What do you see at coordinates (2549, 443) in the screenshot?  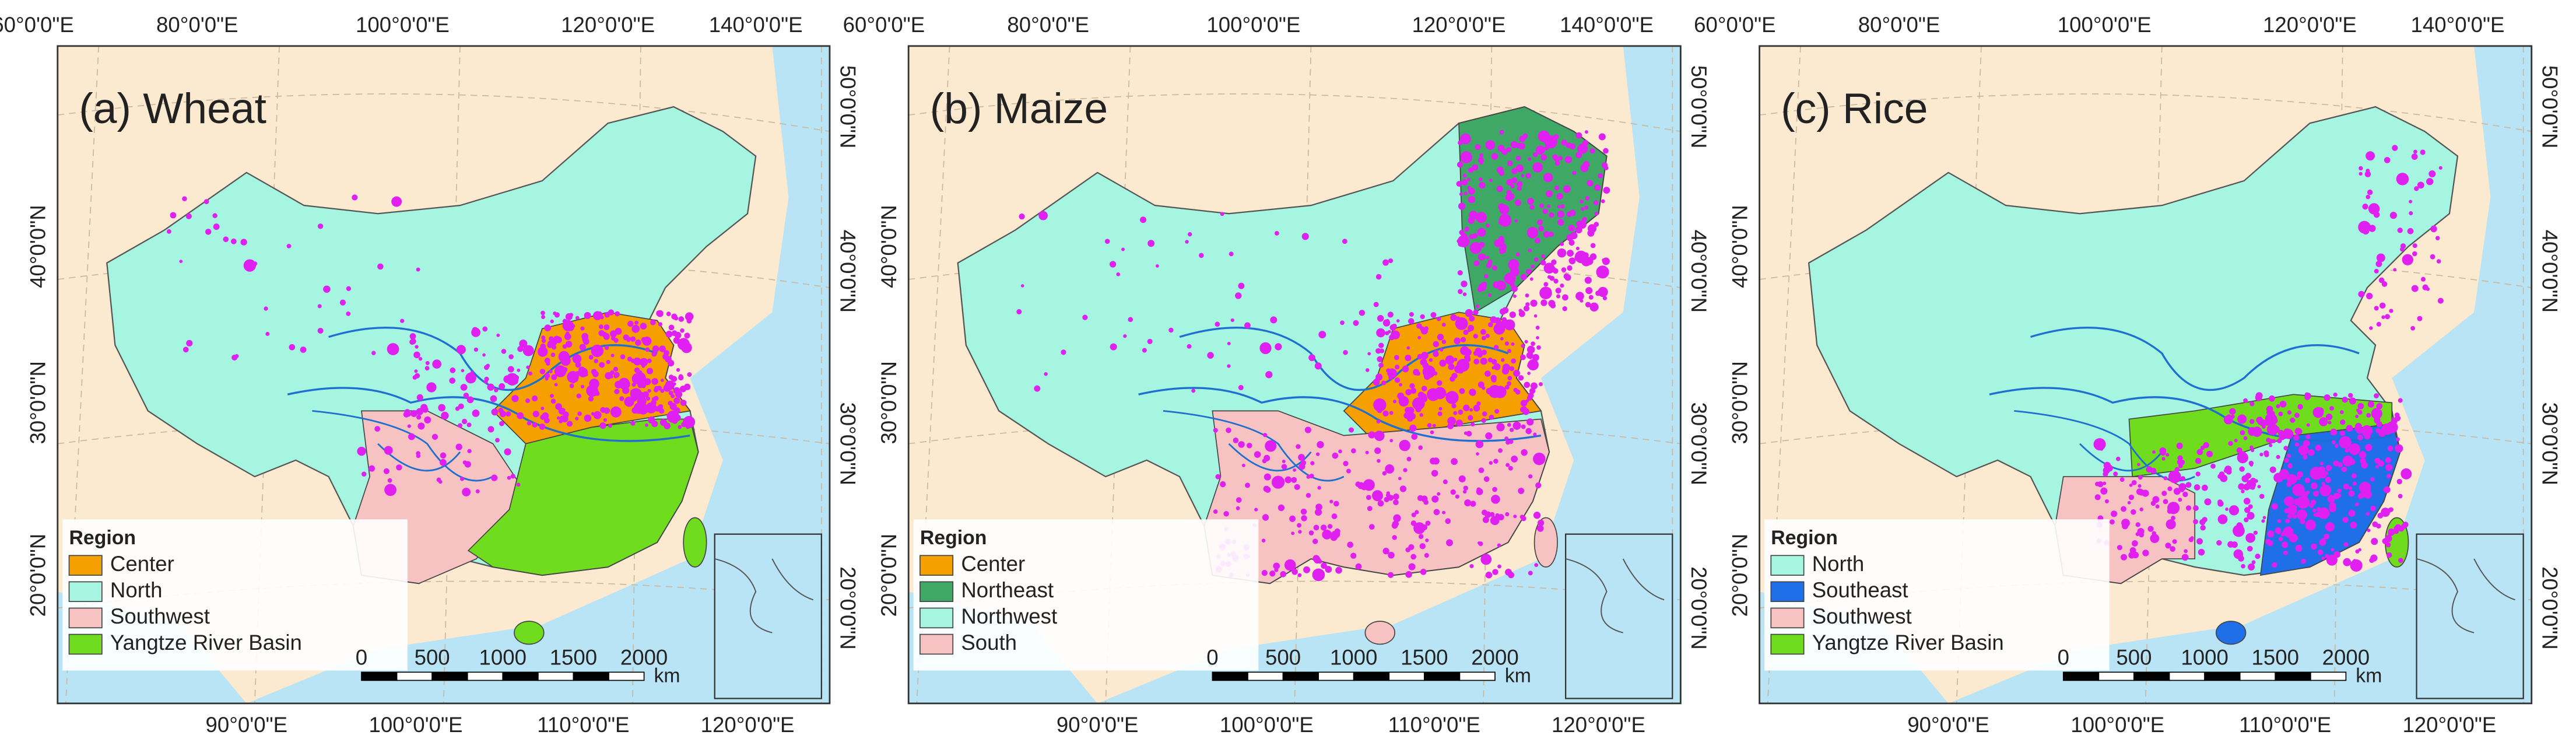 I see `right-axis-label: 30°0'0"N` at bounding box center [2549, 443].